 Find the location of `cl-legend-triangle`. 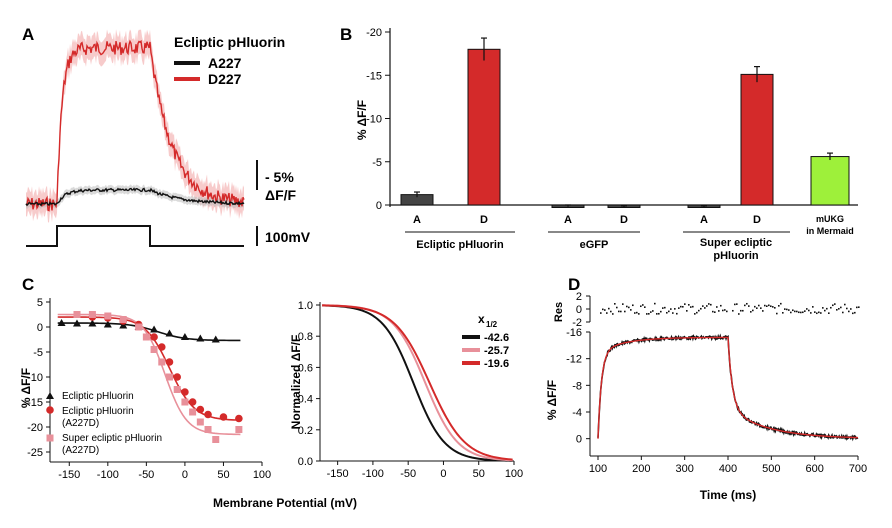

cl-legend-triangle is located at coordinates (50, 395).